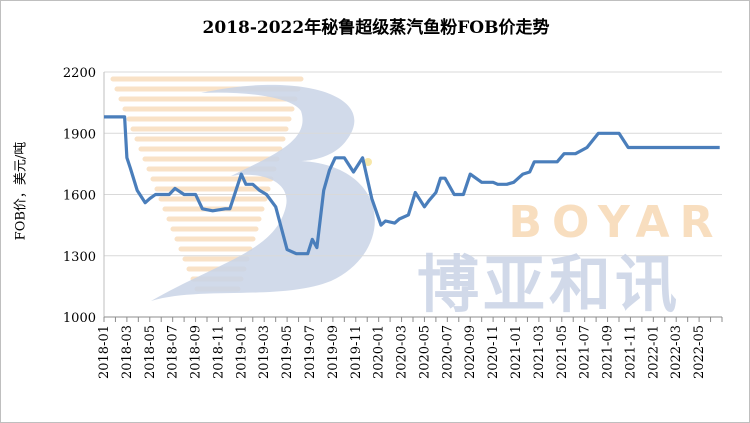 The image size is (750, 423). Describe the element at coordinates (79, 134) in the screenshot. I see `y-tick-label: 1900` at that location.